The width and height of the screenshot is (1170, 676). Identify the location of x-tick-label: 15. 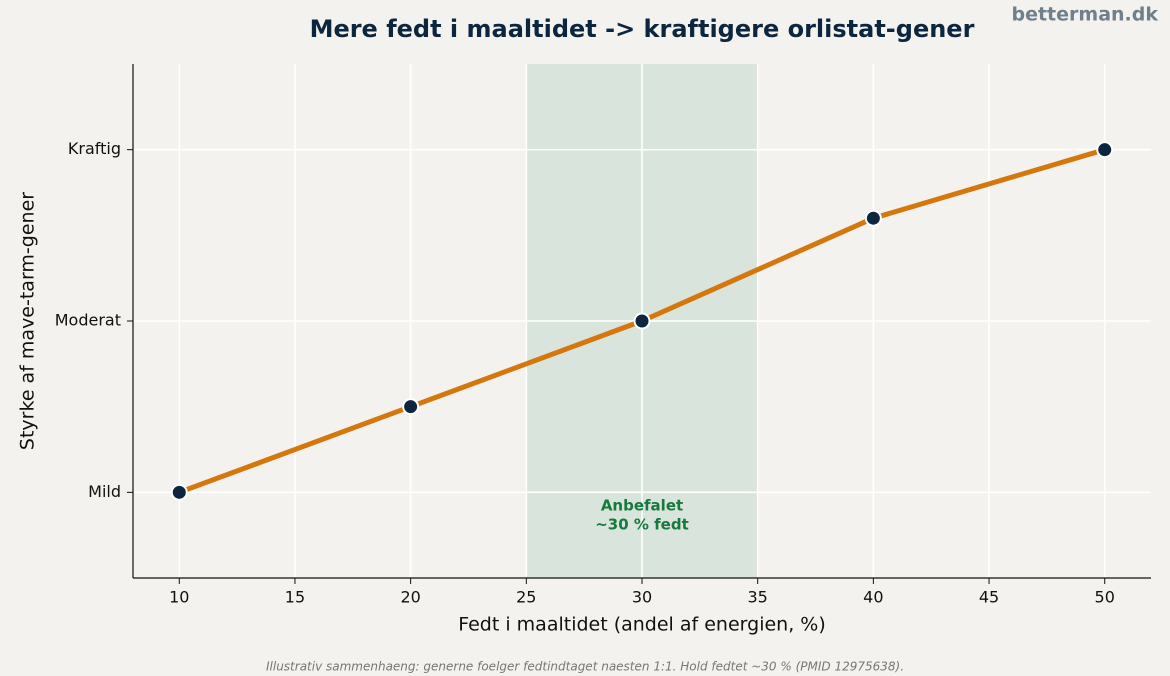
(295, 597).